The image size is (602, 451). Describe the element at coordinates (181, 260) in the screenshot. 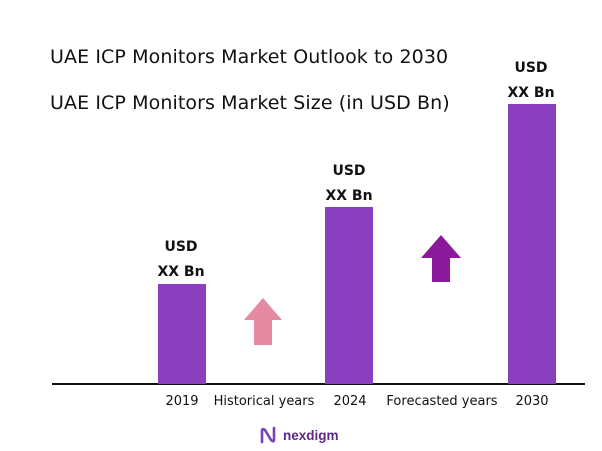

I see `bar-label-2019: USD XX Bn` at that location.